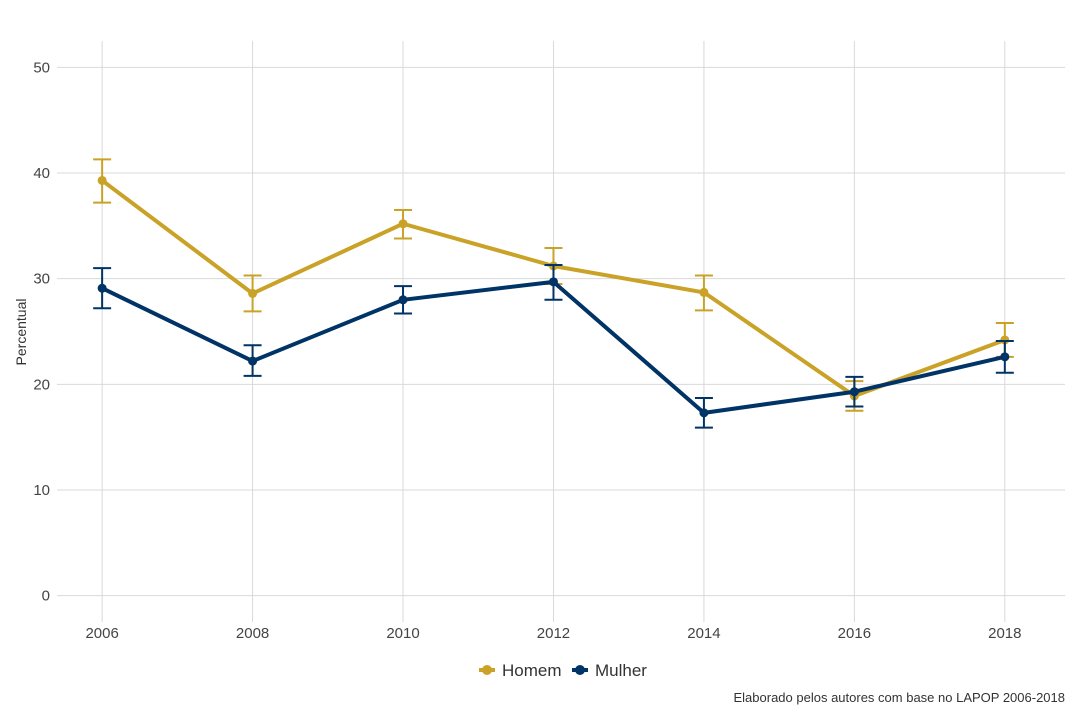  What do you see at coordinates (41, 384) in the screenshot?
I see `y-tick-label: 20` at bounding box center [41, 384].